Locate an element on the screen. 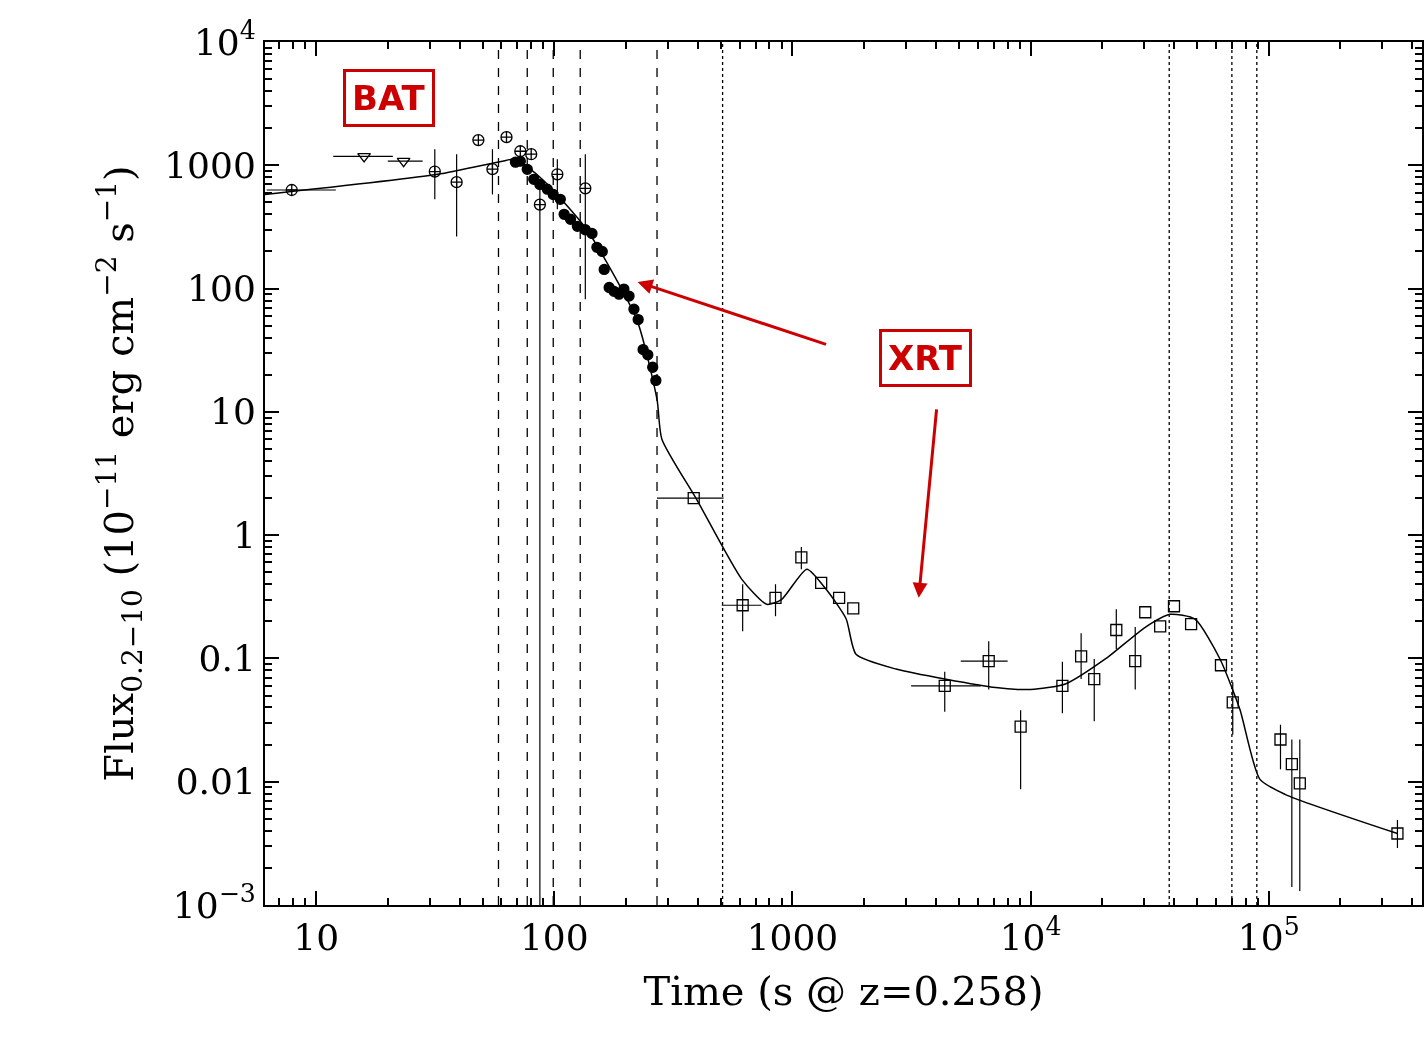 The height and width of the screenshot is (1045, 1428). y-tick-label: 10$^{−3}$ is located at coordinates (214, 902).